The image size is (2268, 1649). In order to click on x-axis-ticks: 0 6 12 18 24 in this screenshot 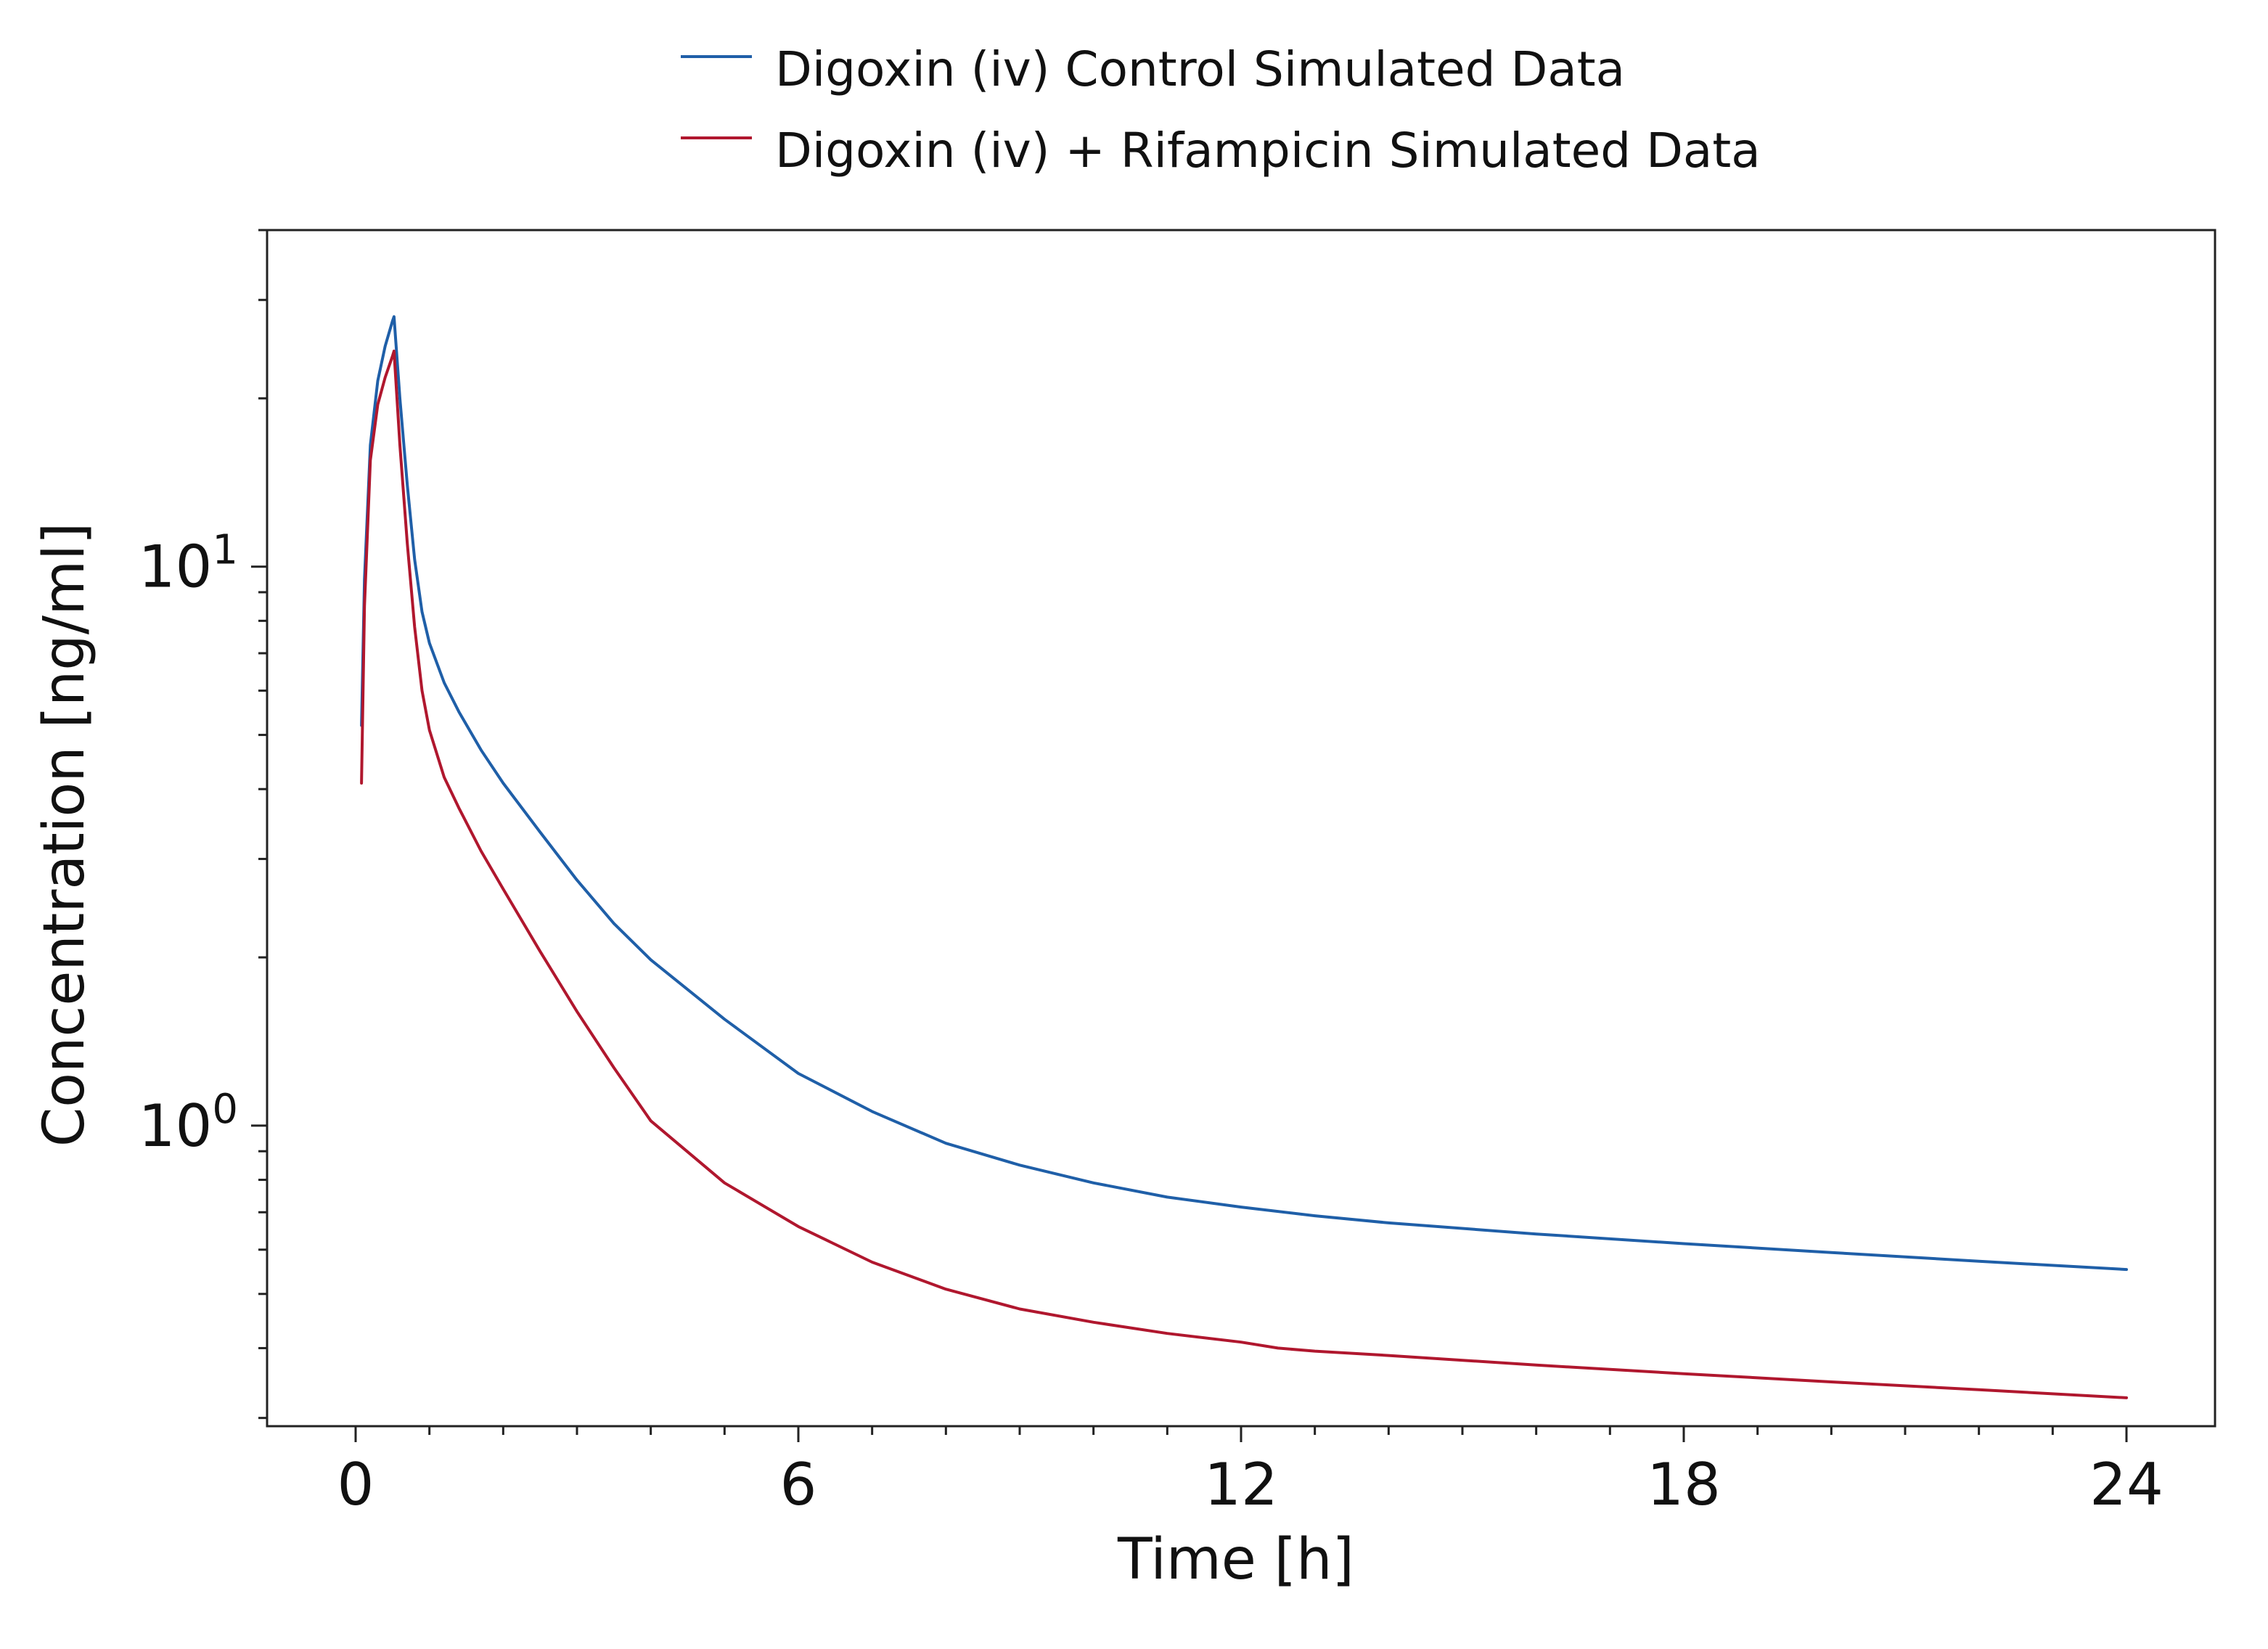, I will do `click(1250, 1472)`.